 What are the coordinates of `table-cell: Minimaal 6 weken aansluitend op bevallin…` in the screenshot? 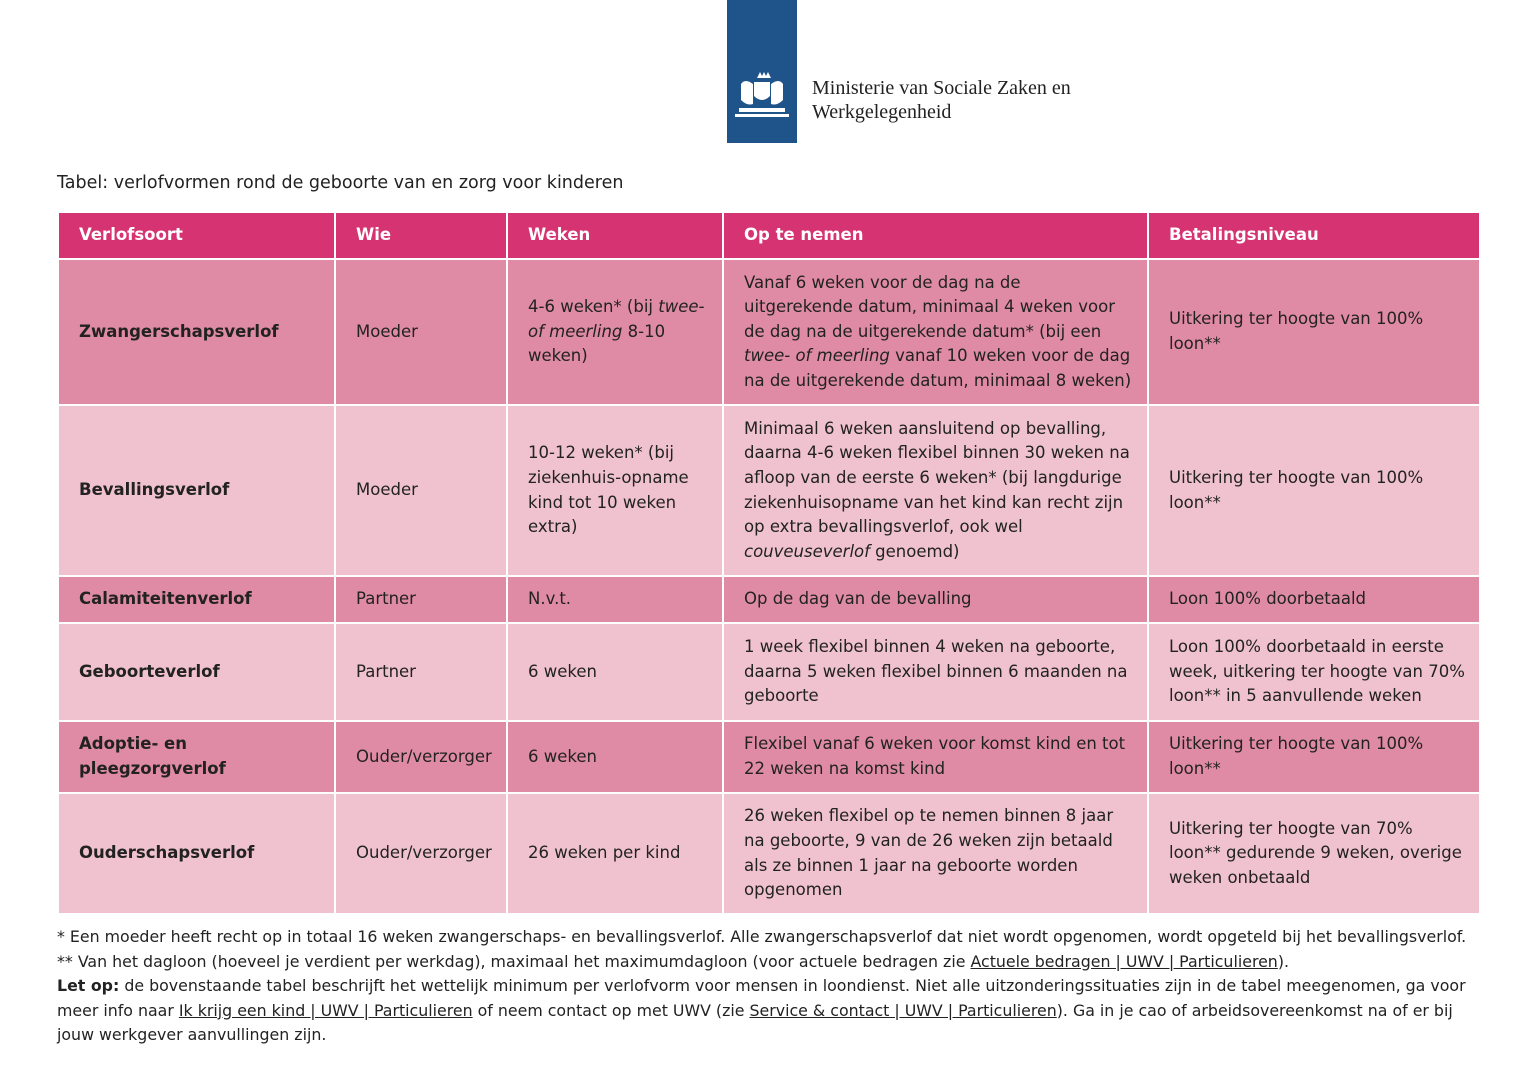 It's located at (935, 490).